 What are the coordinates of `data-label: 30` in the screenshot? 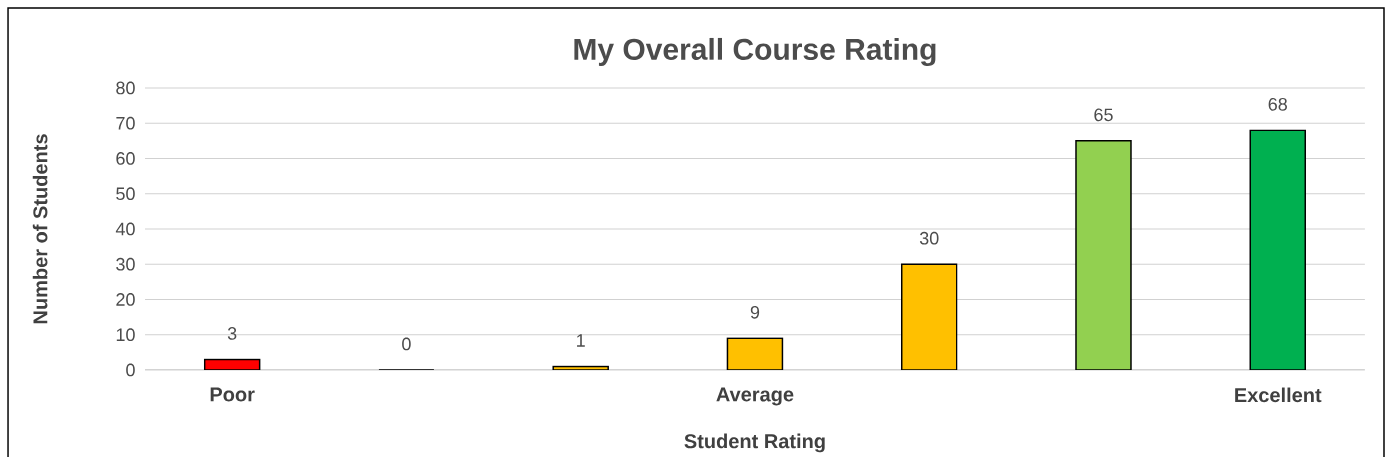 It's located at (929, 238).